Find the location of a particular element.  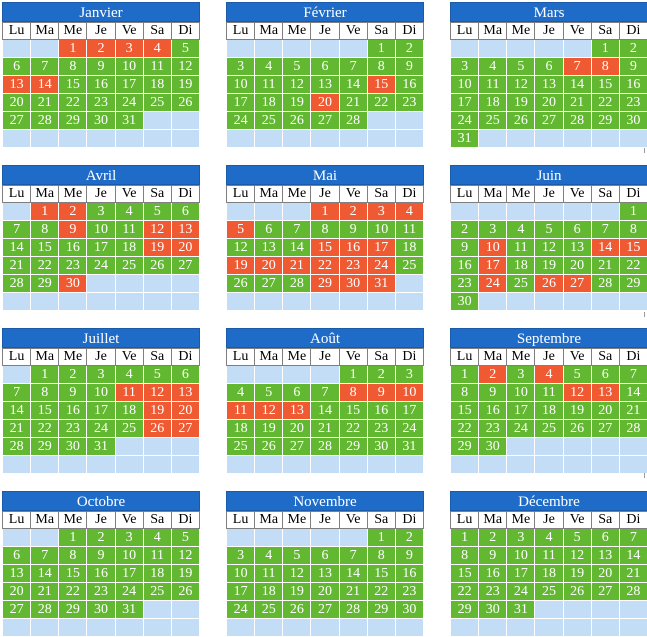

day-cell: 21 is located at coordinates (632, 410).